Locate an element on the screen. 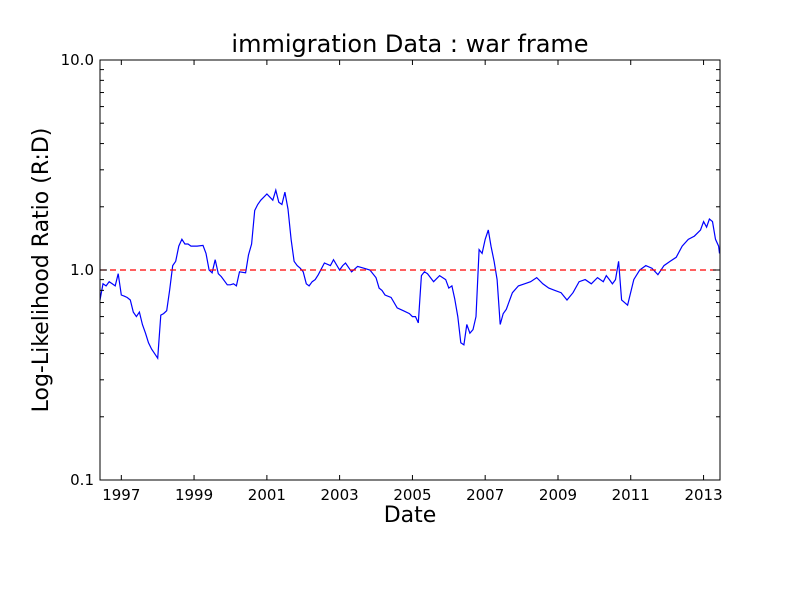 This screenshot has width=800, height=600. x-tick-label-2011: 2011 is located at coordinates (631, 495).